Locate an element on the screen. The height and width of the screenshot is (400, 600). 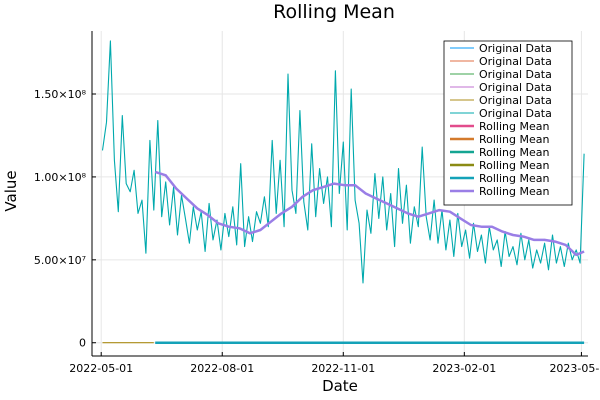
y-axis-label: Value is located at coordinates (11, 190).